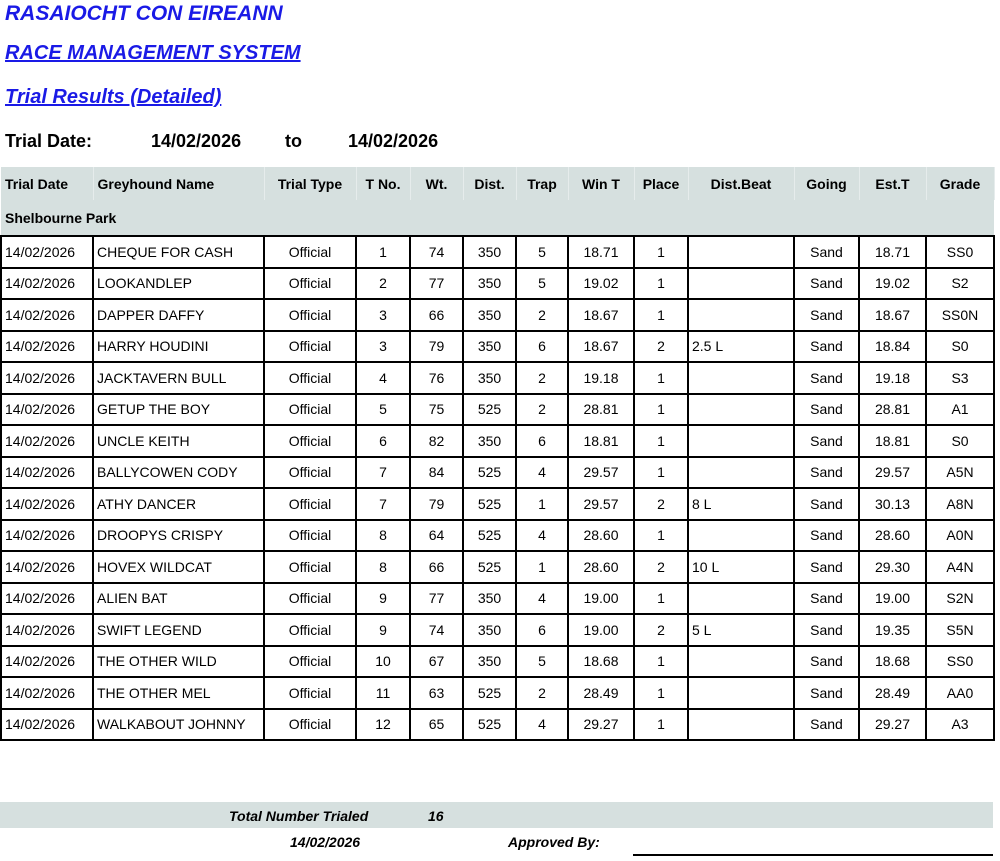 The image size is (1000, 861). Describe the element at coordinates (178, 472) in the screenshot. I see `cell-greyhound-name: BALLYCOWEN CODY` at that location.